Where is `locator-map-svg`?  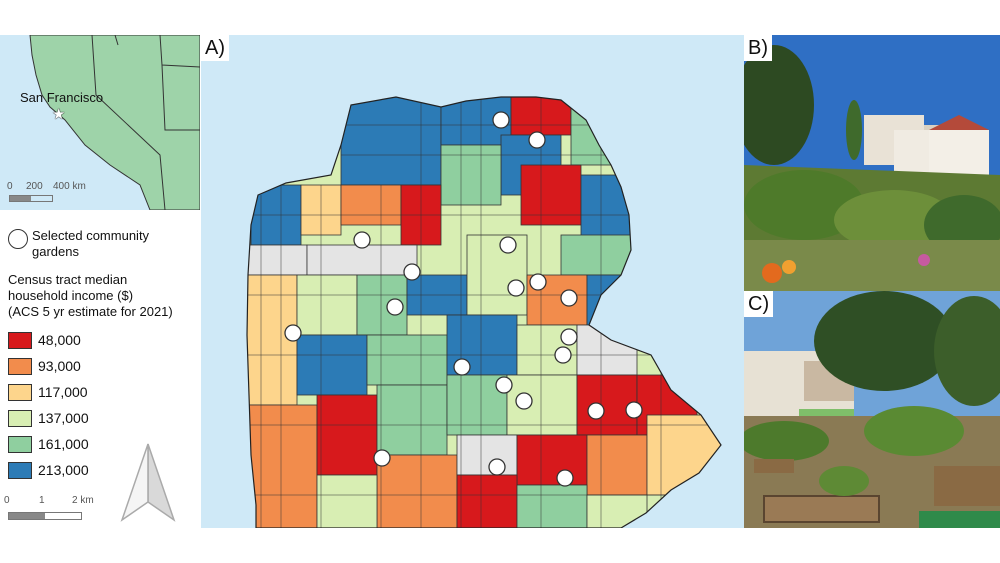
locator-map-svg is located at coordinates (100, 122).